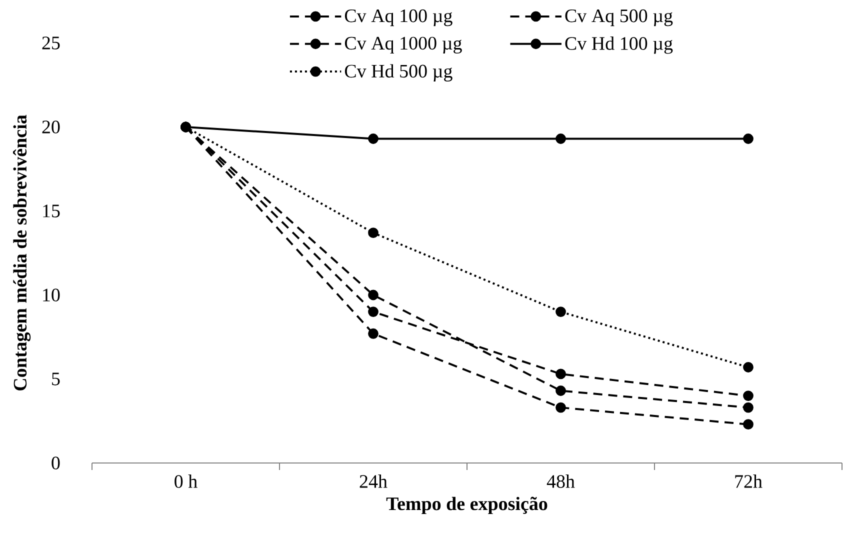 The image size is (846, 541). What do you see at coordinates (374, 481) in the screenshot?
I see `x-tick-label: 24h` at bounding box center [374, 481].